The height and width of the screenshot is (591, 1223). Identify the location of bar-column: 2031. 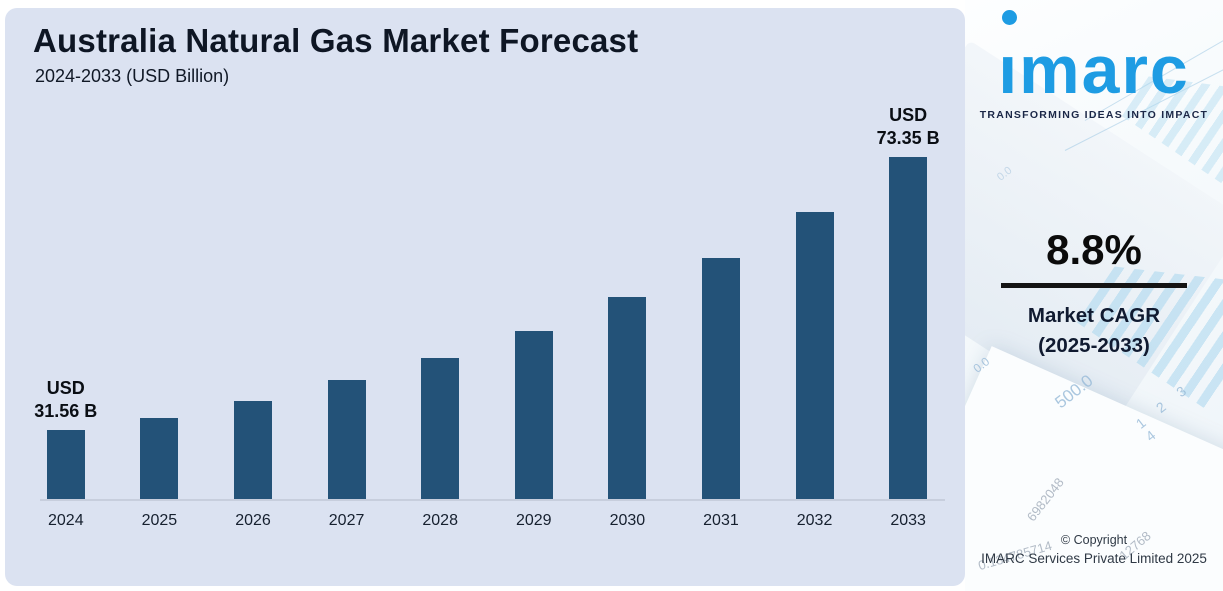
(721, 334).